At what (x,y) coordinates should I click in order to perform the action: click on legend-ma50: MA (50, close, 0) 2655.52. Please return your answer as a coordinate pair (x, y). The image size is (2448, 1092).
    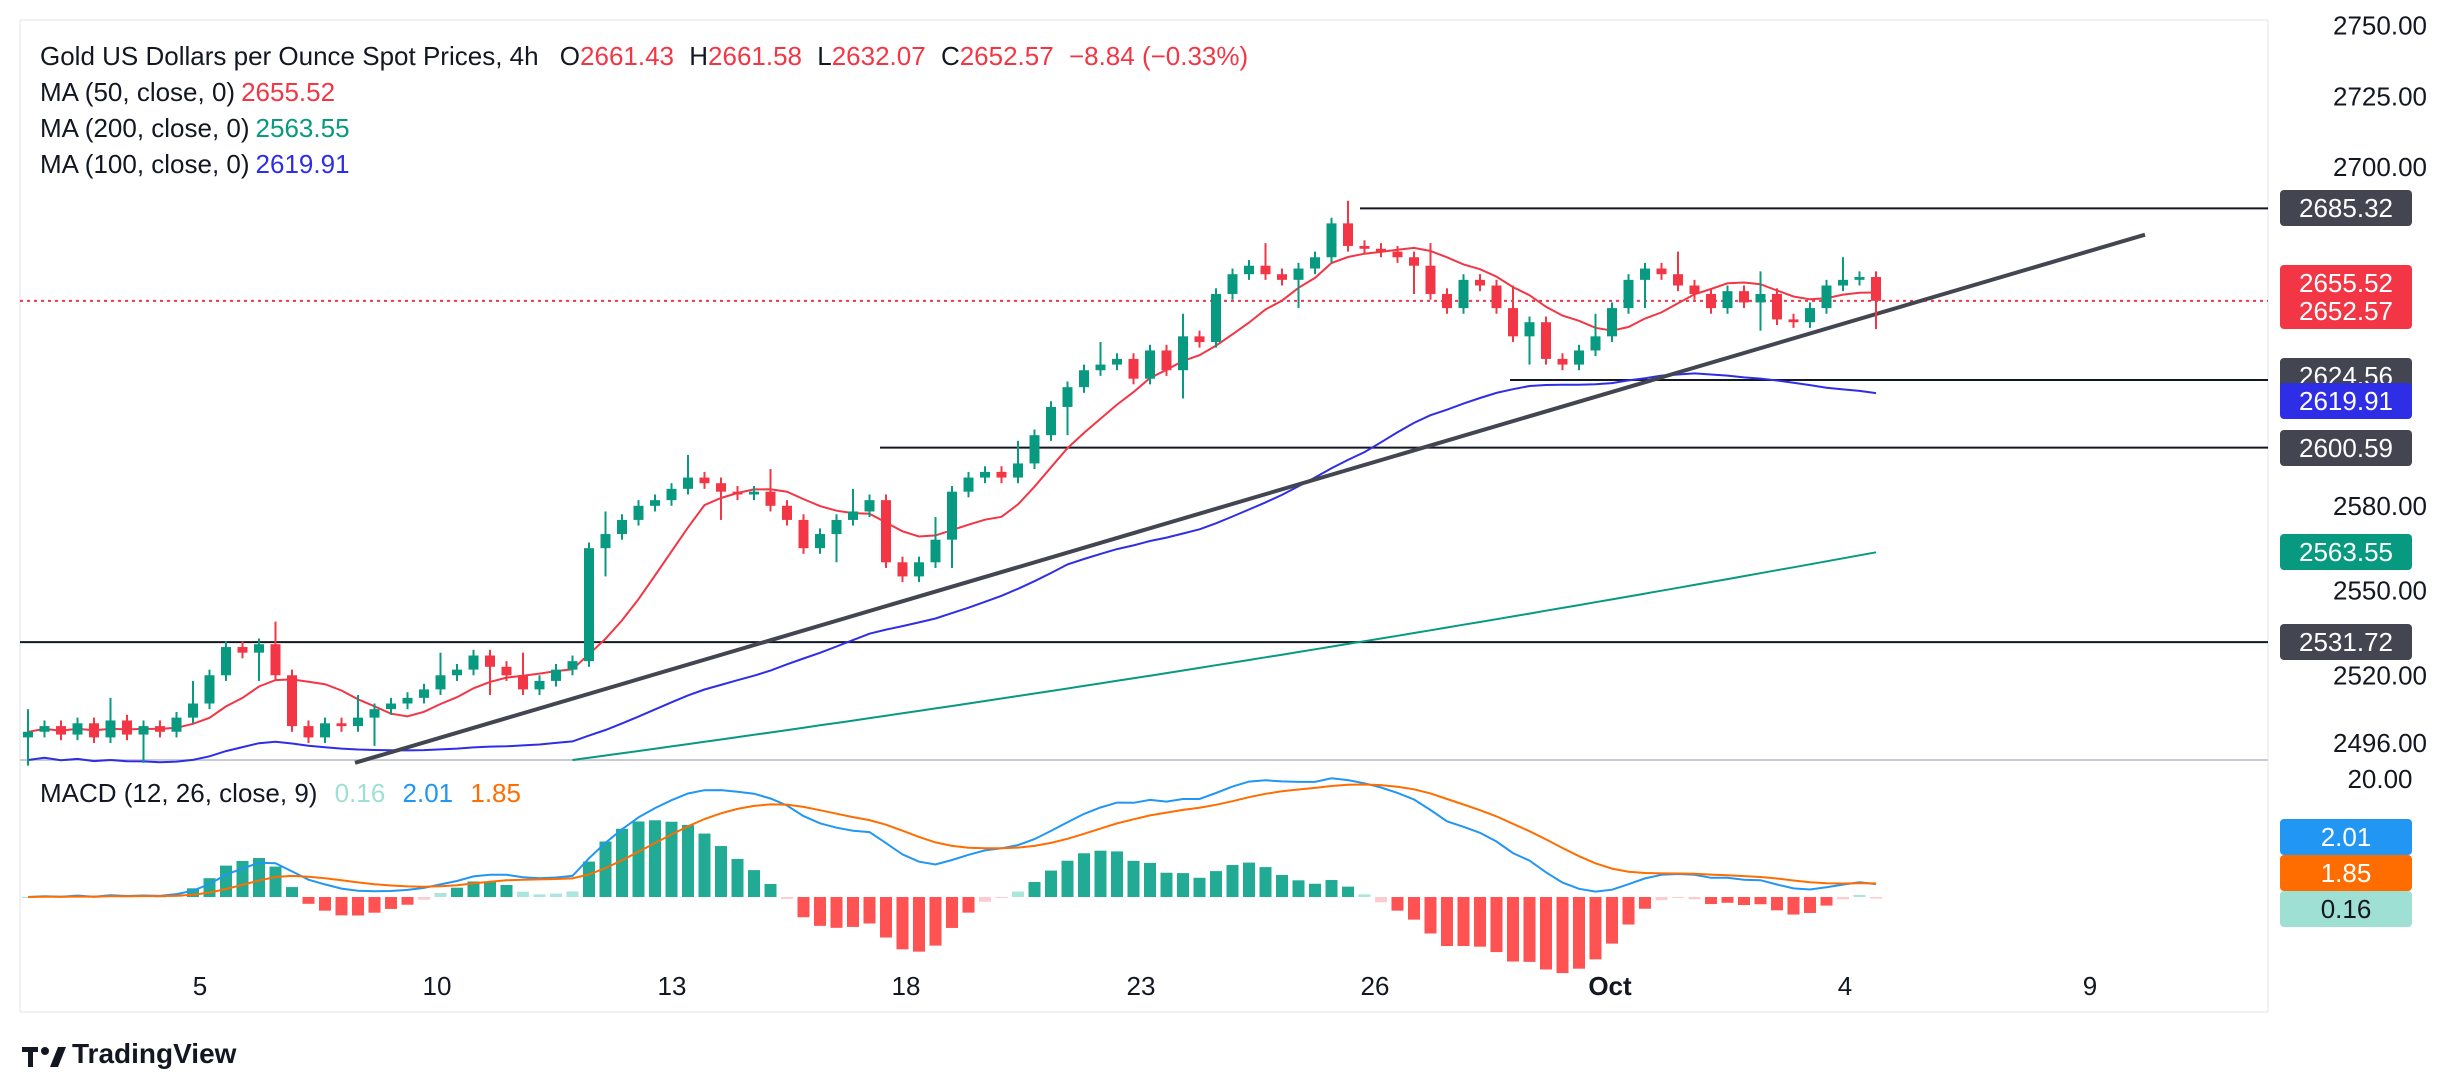
    Looking at the image, I should click on (644, 92).